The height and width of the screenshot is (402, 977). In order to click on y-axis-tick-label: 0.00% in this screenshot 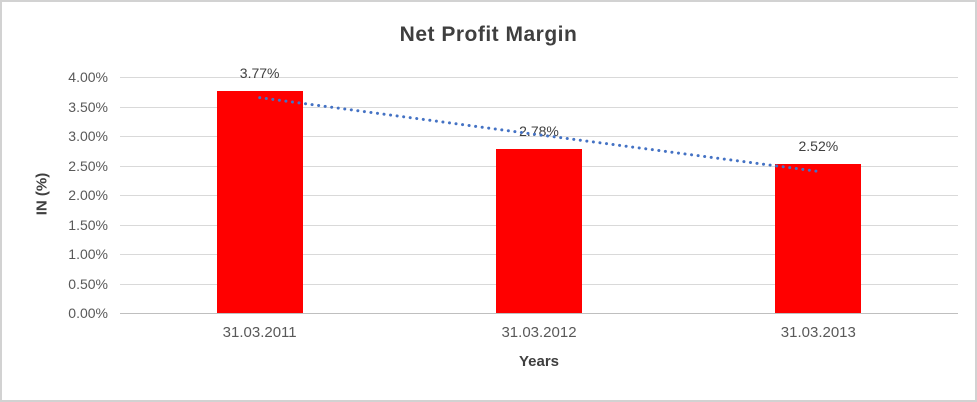, I will do `click(88, 313)`.